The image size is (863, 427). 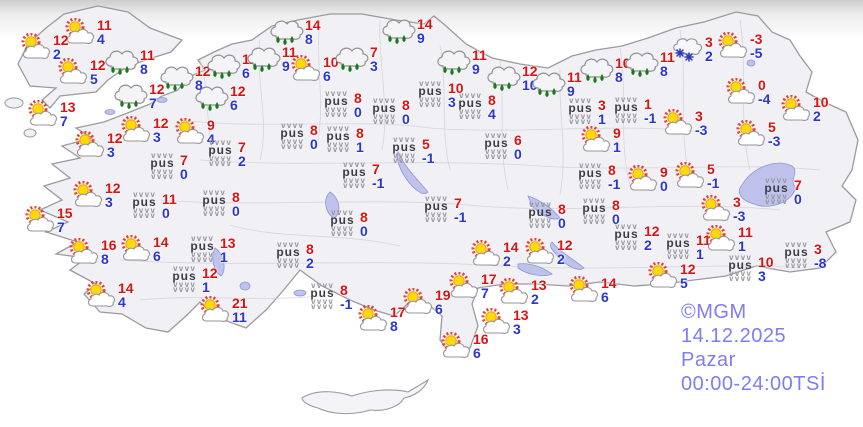 What do you see at coordinates (126, 295) in the screenshot?
I see `temperature-pair: 14 4` at bounding box center [126, 295].